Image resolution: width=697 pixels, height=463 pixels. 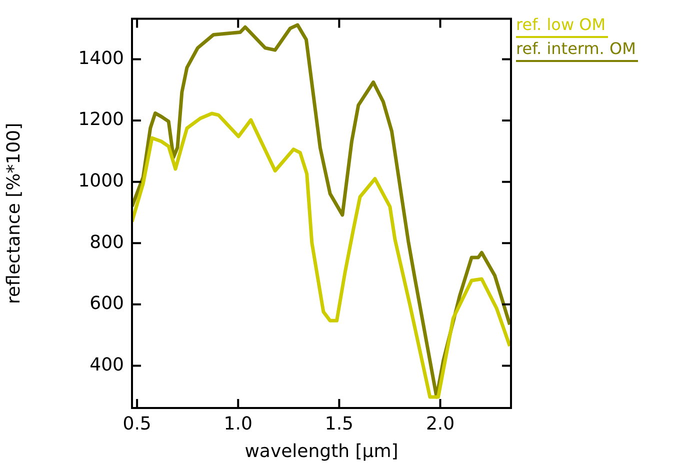 I want to click on x-tick-label: 0.5, so click(x=137, y=423).